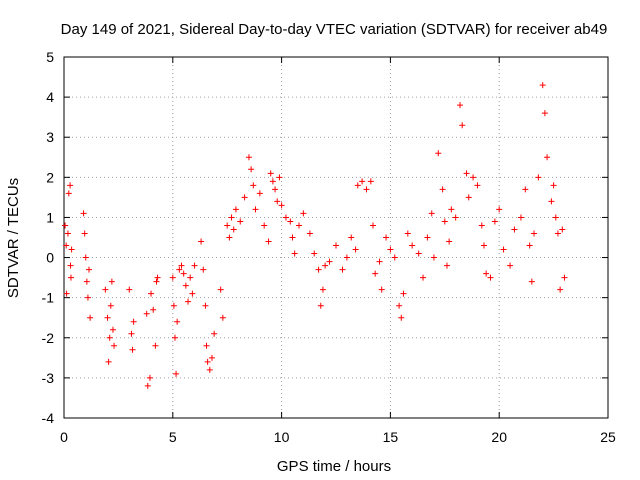  What do you see at coordinates (48, 378) in the screenshot?
I see `y-tick-label: -3` at bounding box center [48, 378].